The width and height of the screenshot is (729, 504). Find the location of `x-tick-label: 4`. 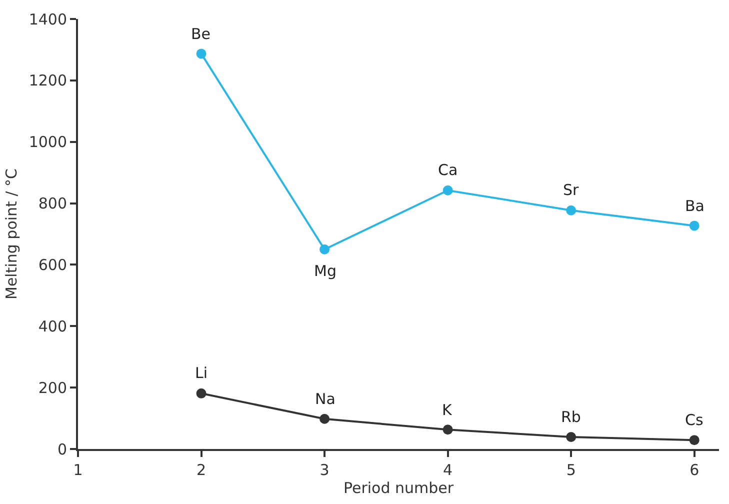

x-tick-label: 4 is located at coordinates (448, 470).